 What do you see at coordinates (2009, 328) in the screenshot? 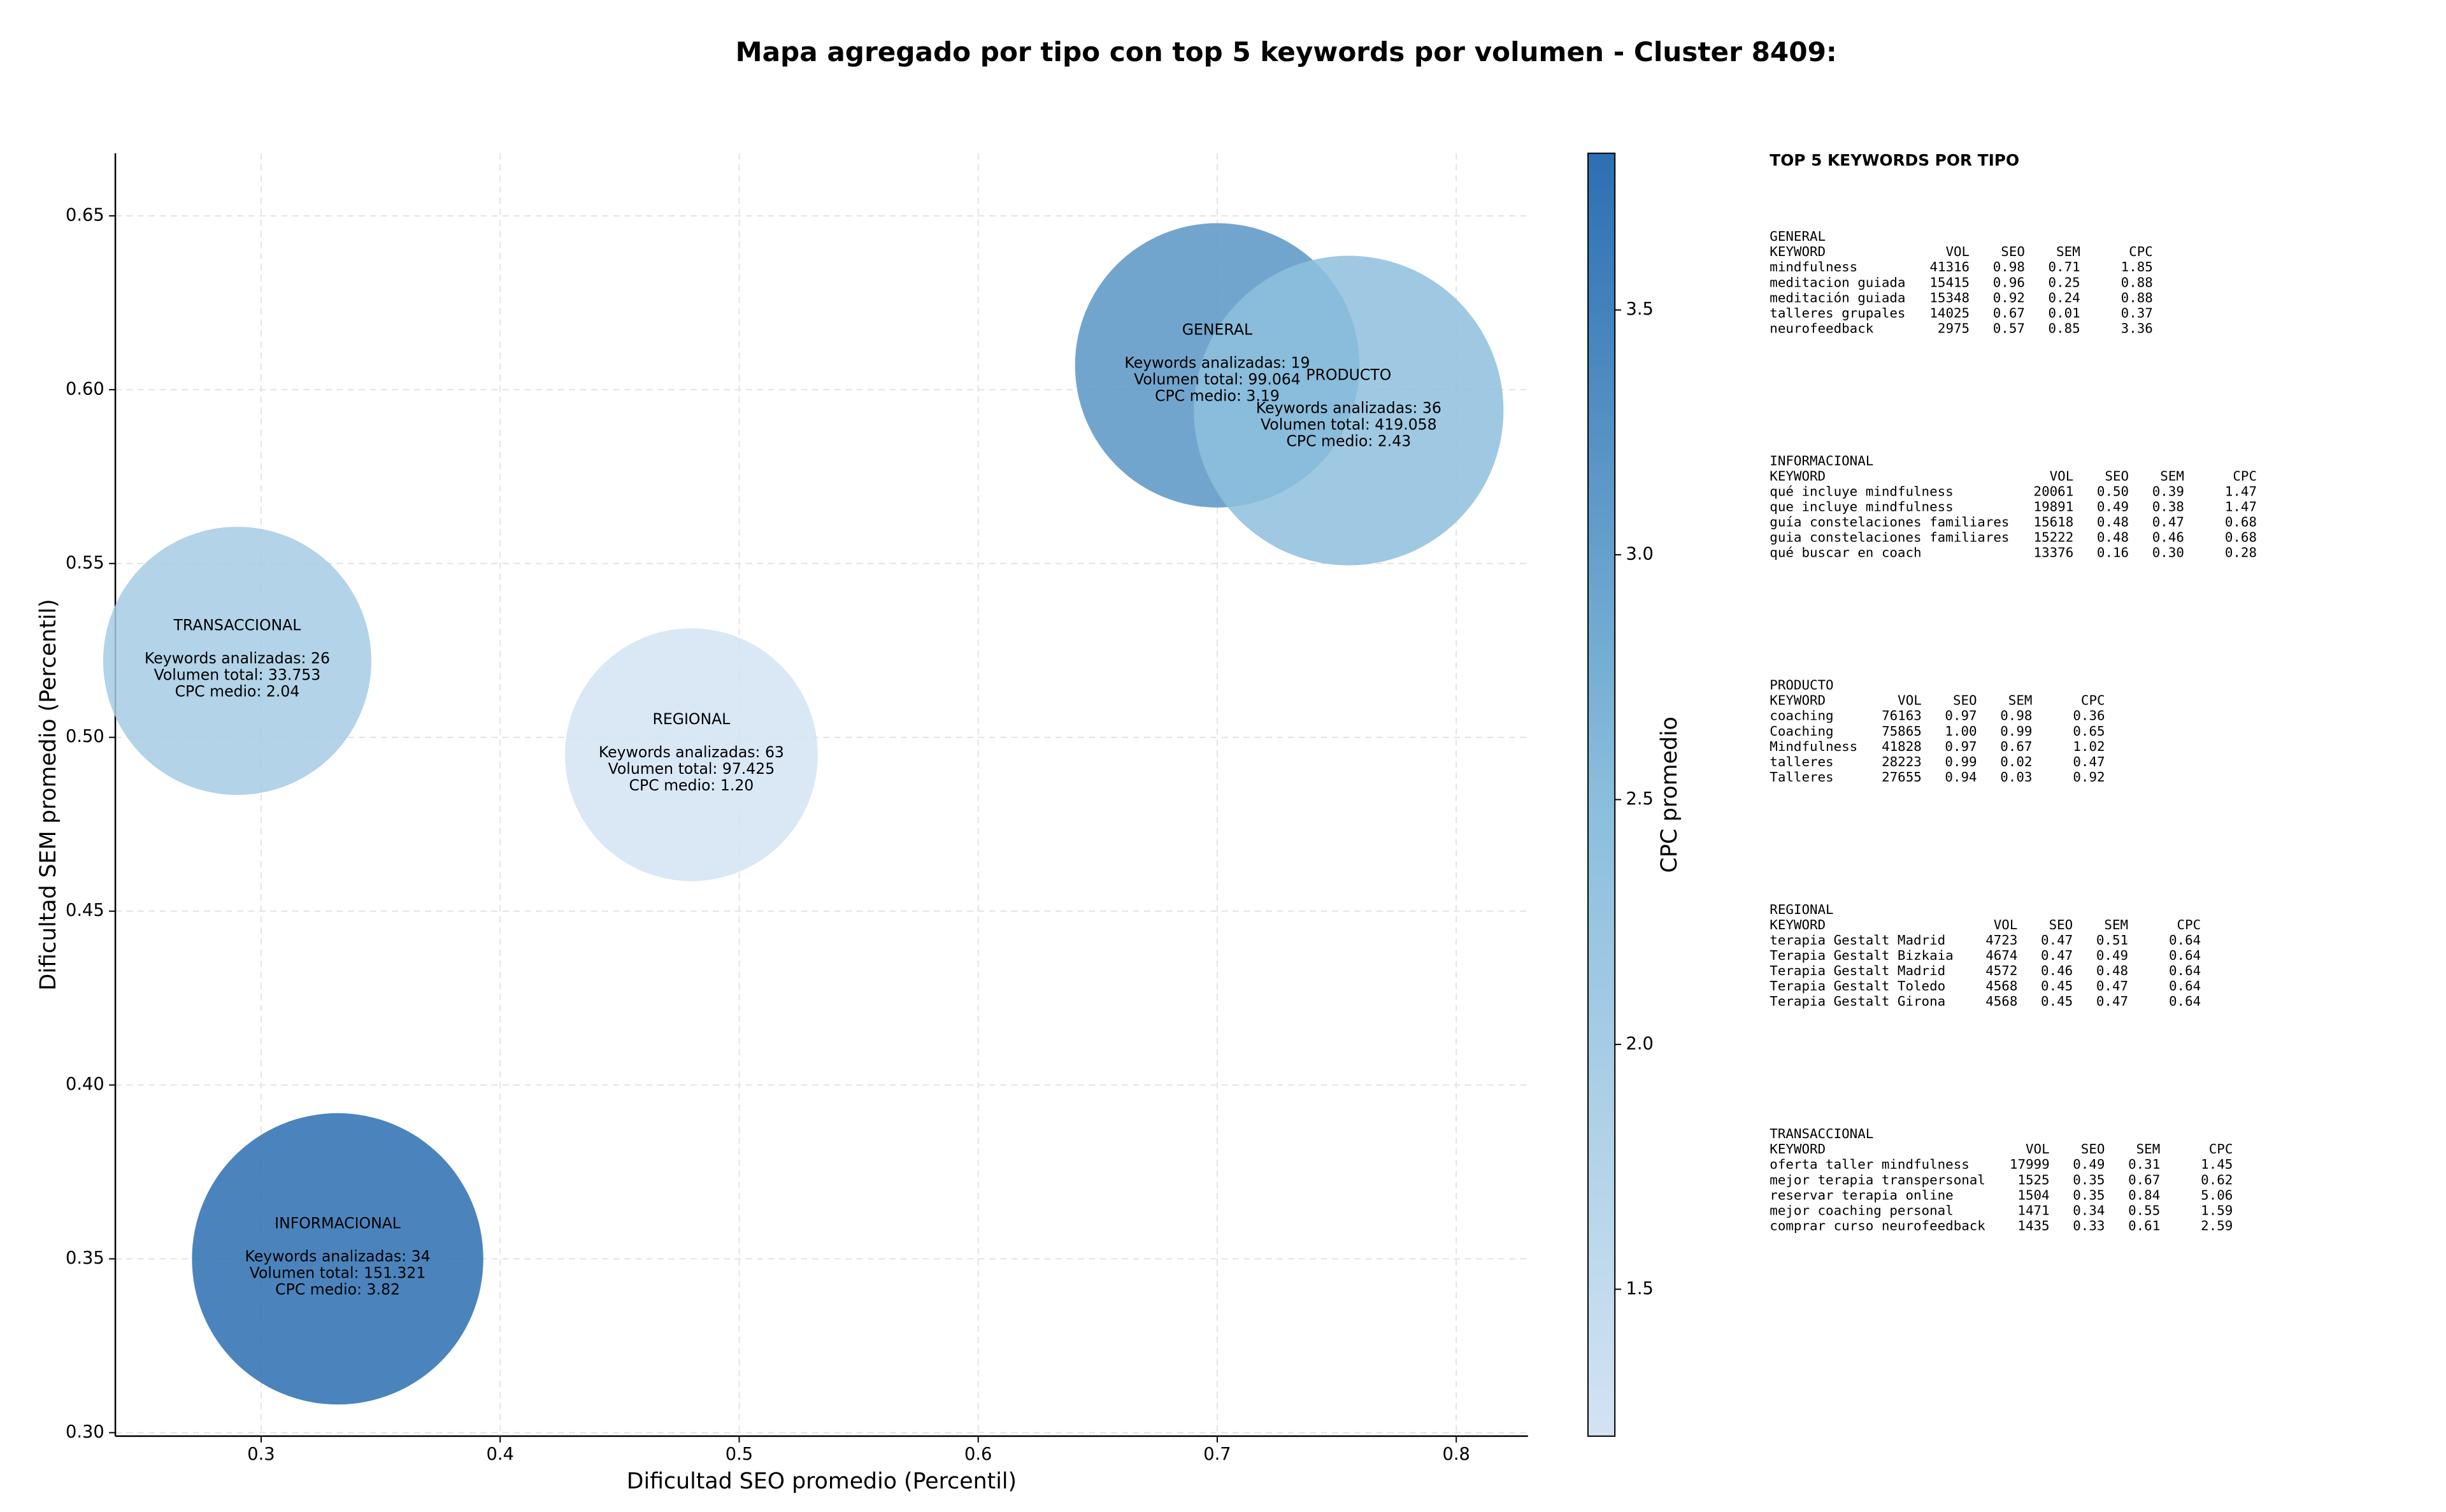
I see `table-cell: 0.57` at bounding box center [2009, 328].